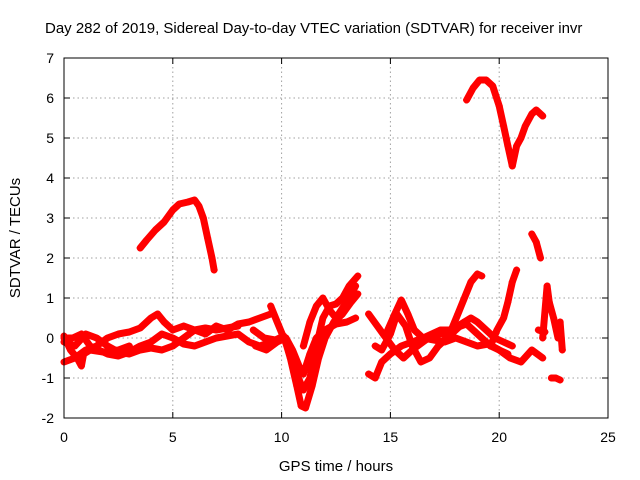  I want to click on x-tick-label: 15, so click(391, 437).